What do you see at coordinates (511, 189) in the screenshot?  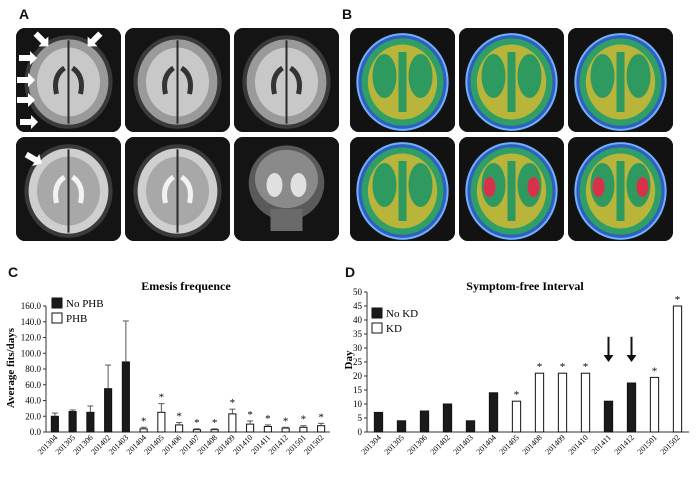 I see `pet-axial-5-image` at bounding box center [511, 189].